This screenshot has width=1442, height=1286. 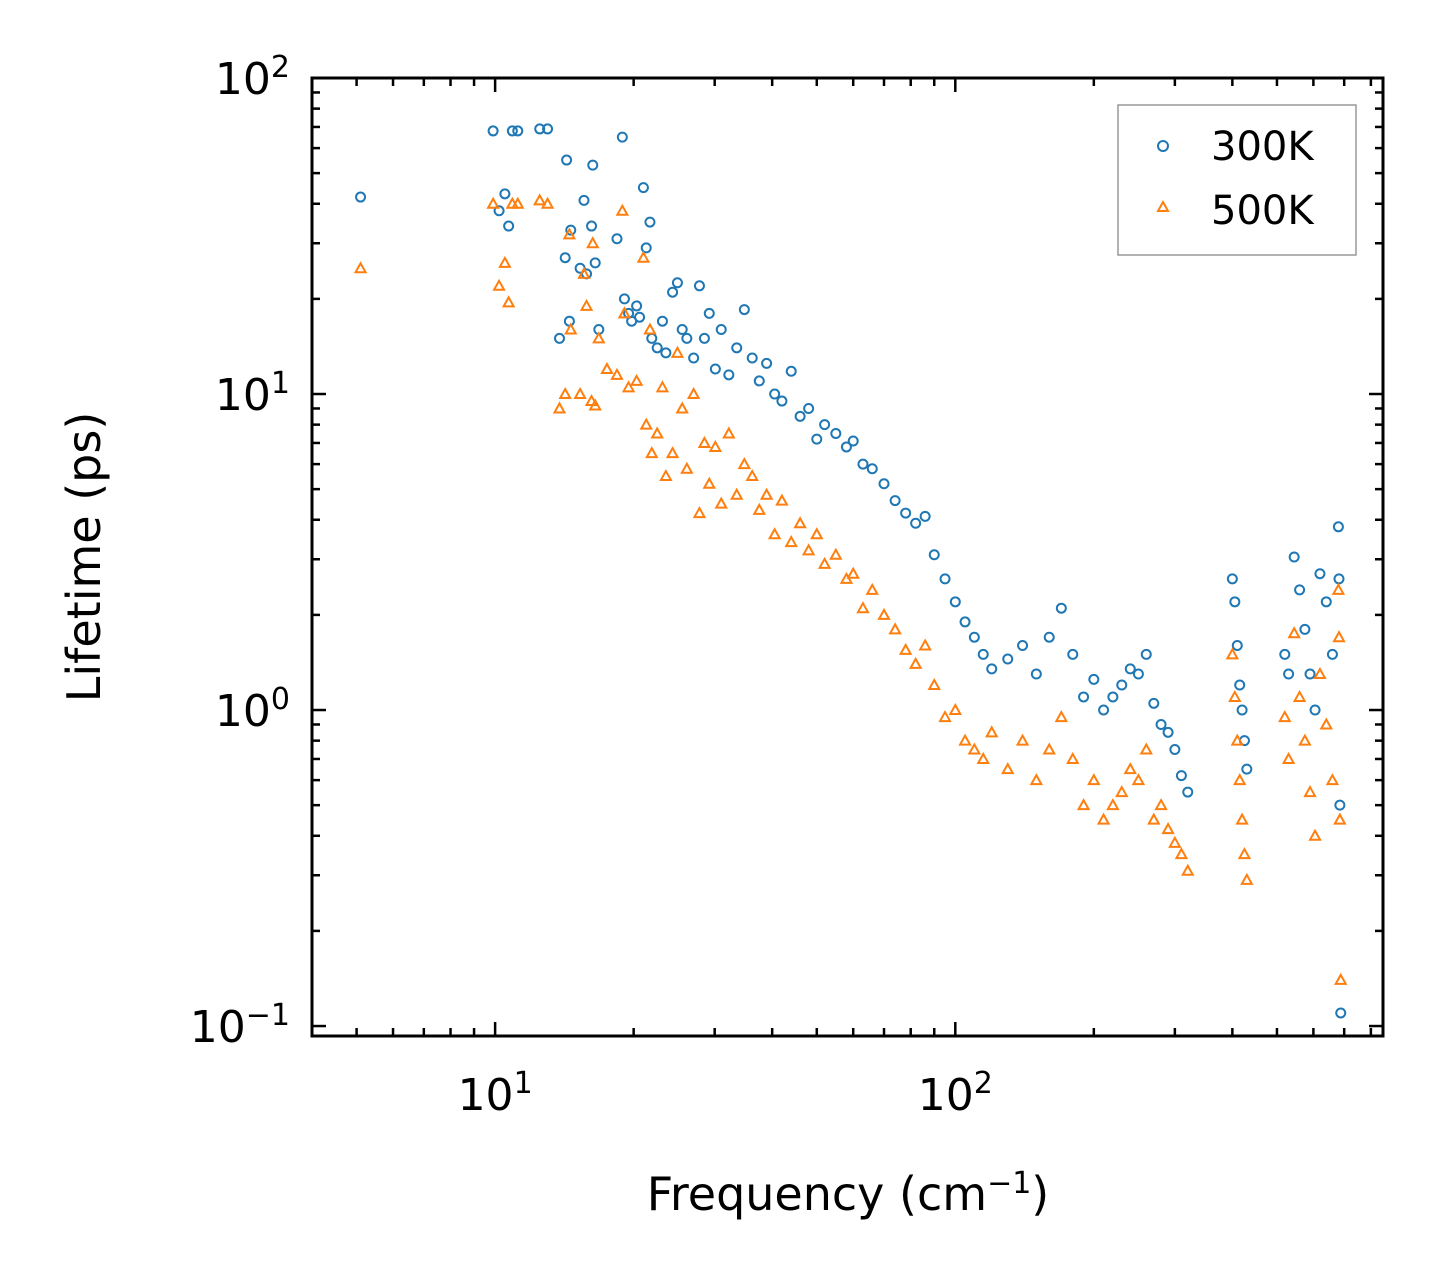 What do you see at coordinates (1263, 211) in the screenshot?
I see `legend-label-500K: 500K` at bounding box center [1263, 211].